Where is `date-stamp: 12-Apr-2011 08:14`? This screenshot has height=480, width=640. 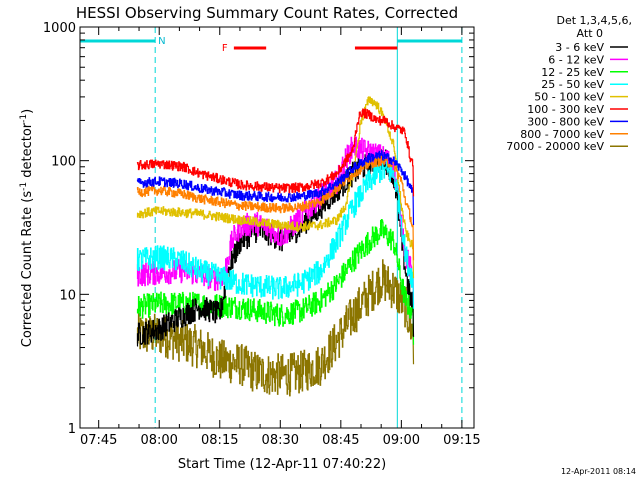
date-stamp: 12-Apr-2011 08:14 is located at coordinates (598, 471).